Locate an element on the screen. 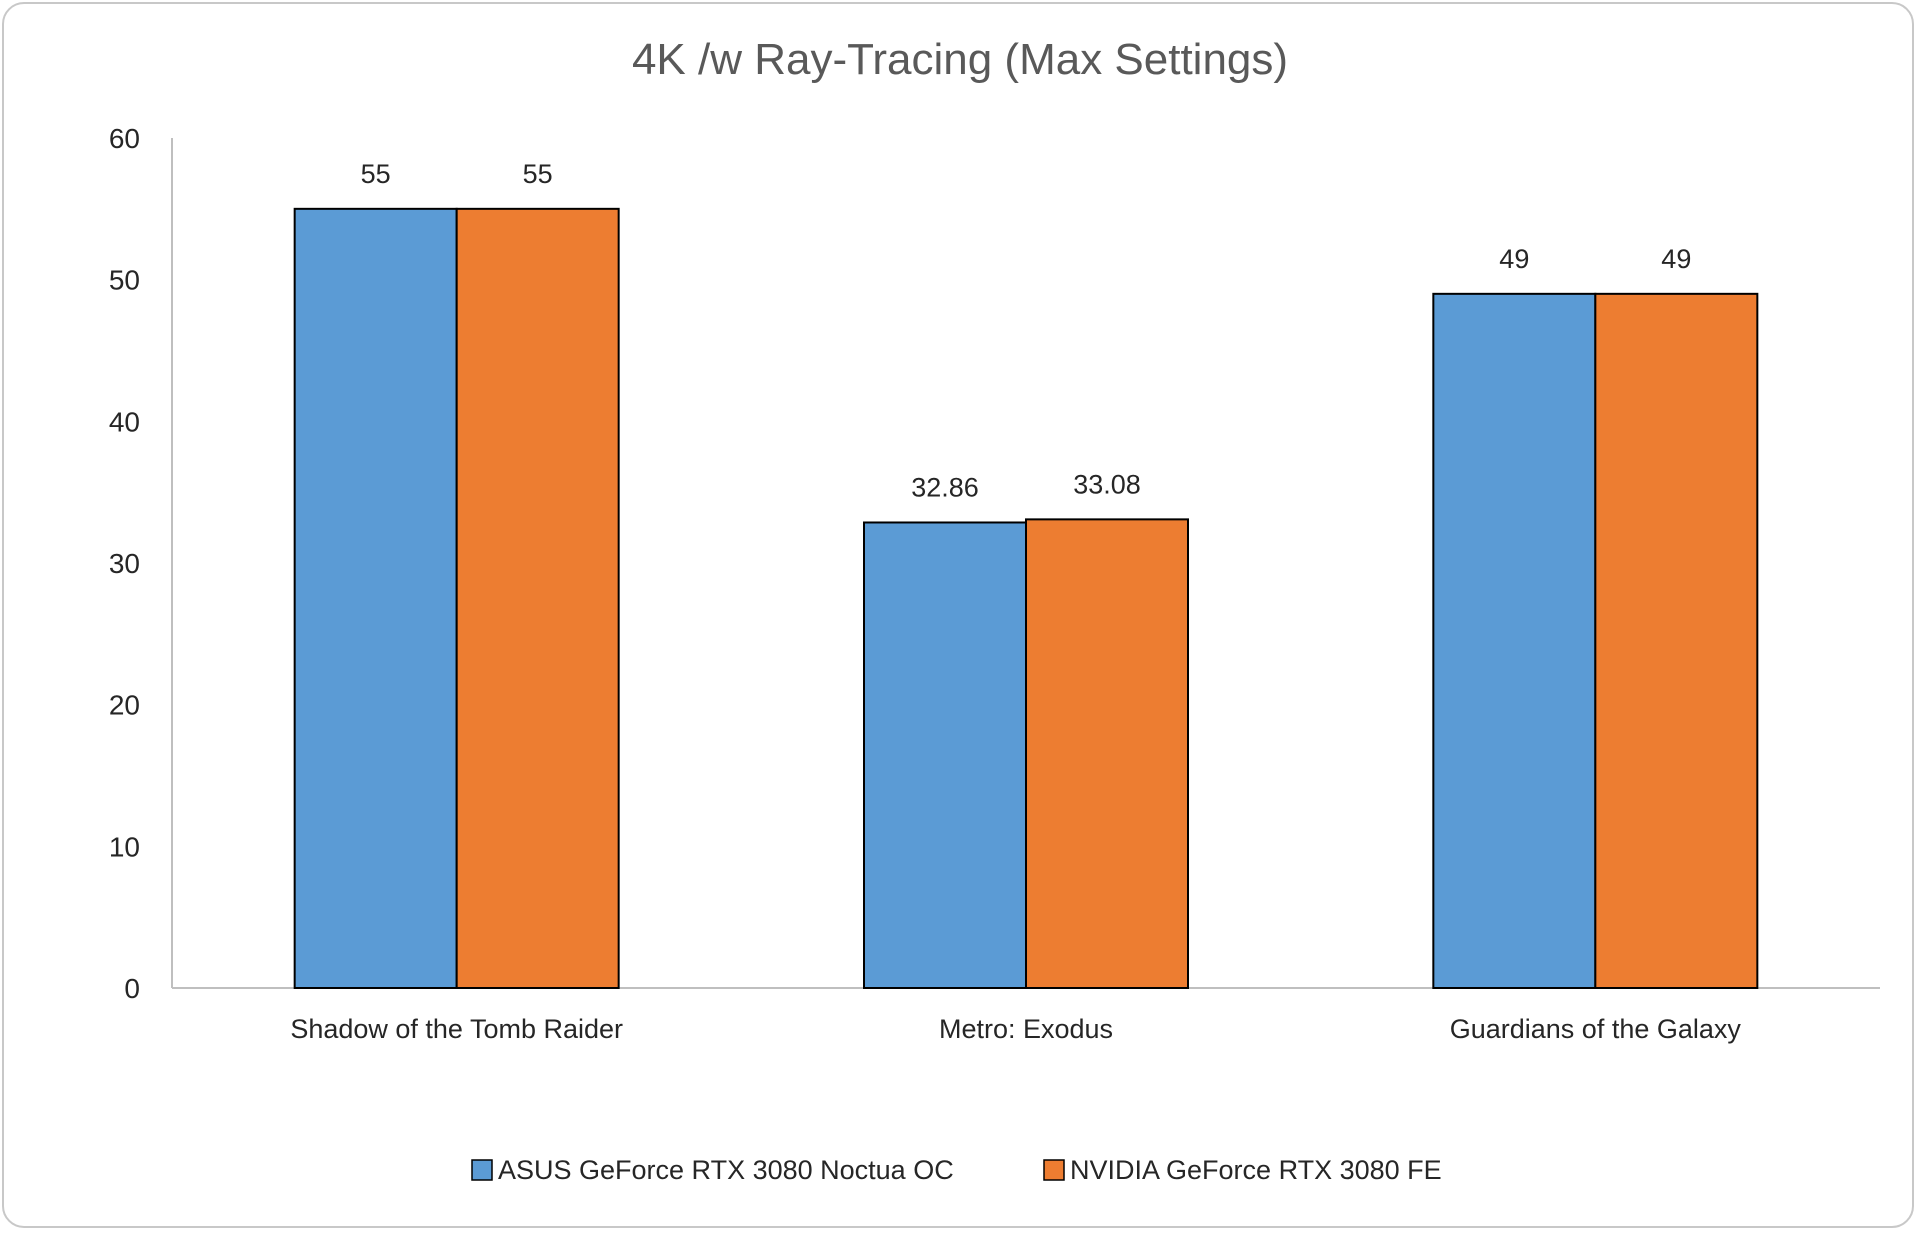 This screenshot has width=1920, height=1234. y-tick-label: 60 is located at coordinates (124, 138).